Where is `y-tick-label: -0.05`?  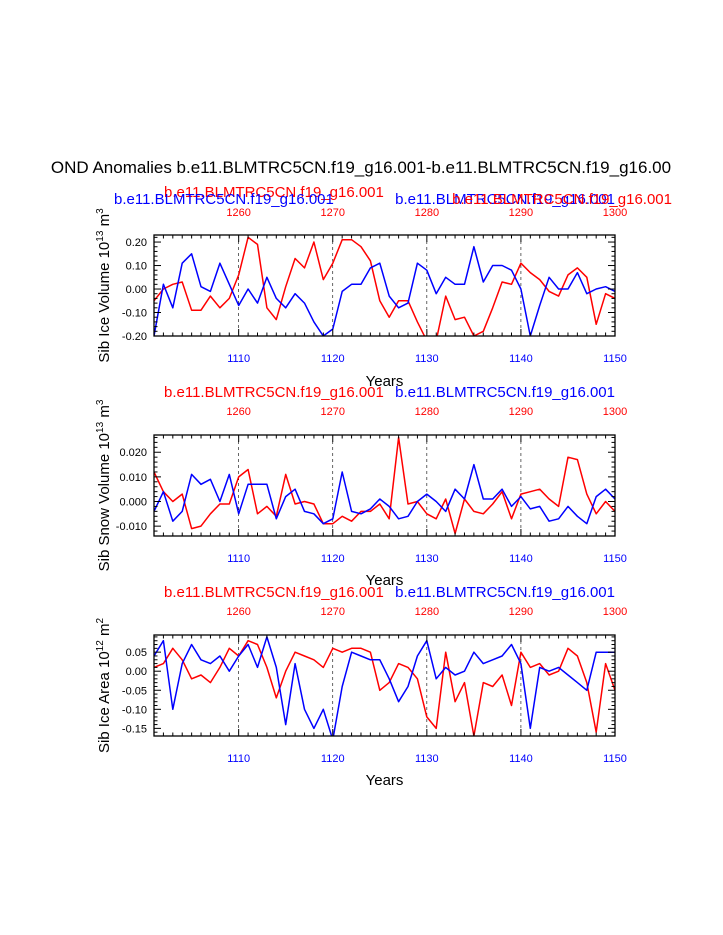 y-tick-label: -0.05 is located at coordinates (134, 691).